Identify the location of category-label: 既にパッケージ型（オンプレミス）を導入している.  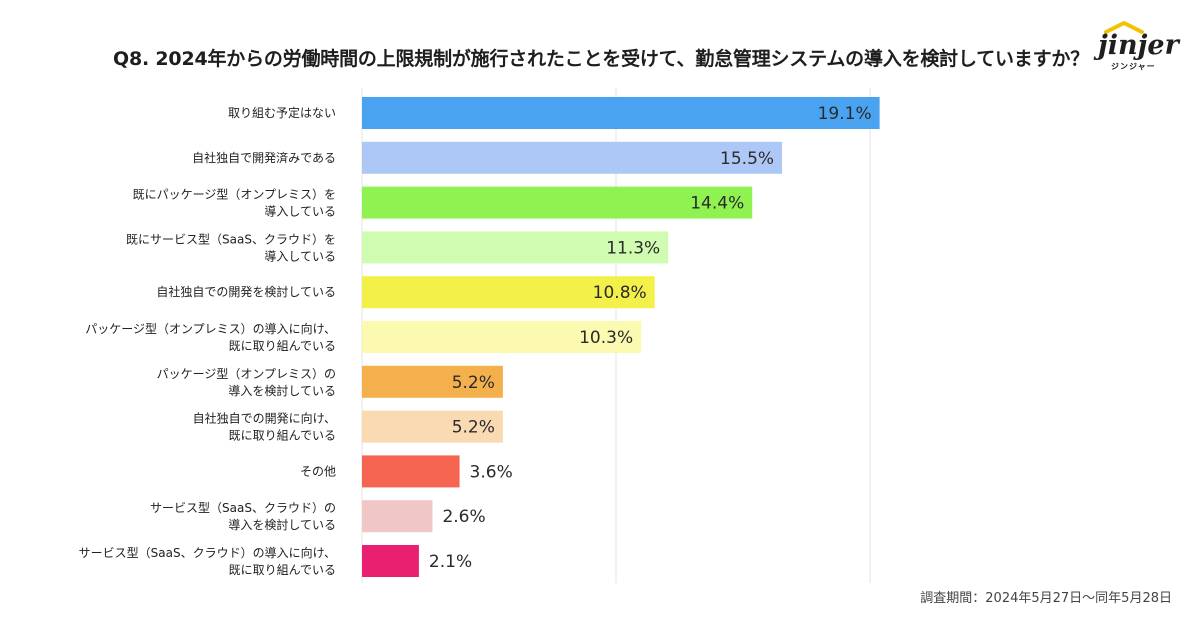
(234, 203).